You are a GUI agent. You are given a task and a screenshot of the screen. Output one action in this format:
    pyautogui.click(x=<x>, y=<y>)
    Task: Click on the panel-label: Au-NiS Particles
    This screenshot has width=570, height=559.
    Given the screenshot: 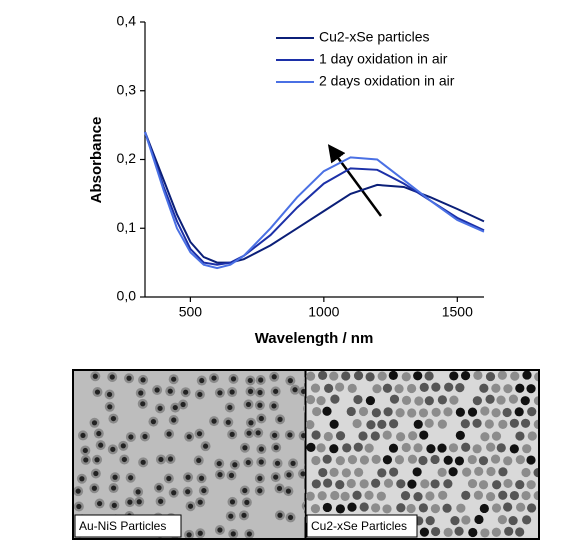 What is the action you would take?
    pyautogui.click(x=122, y=526)
    